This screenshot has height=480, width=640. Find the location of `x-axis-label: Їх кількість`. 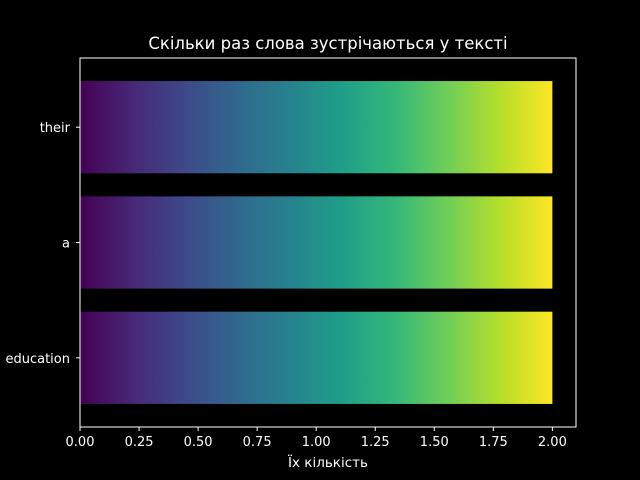

x-axis-label: Їх кількість is located at coordinates (328, 462).